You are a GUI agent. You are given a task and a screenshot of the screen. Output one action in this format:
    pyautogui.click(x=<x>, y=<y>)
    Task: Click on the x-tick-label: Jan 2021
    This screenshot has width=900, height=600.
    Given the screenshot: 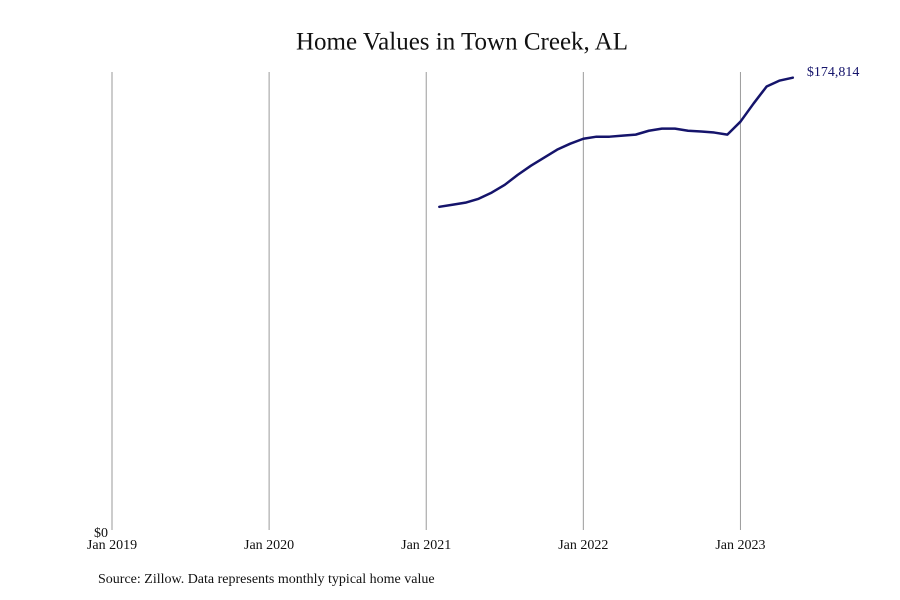 What is the action you would take?
    pyautogui.click(x=426, y=545)
    